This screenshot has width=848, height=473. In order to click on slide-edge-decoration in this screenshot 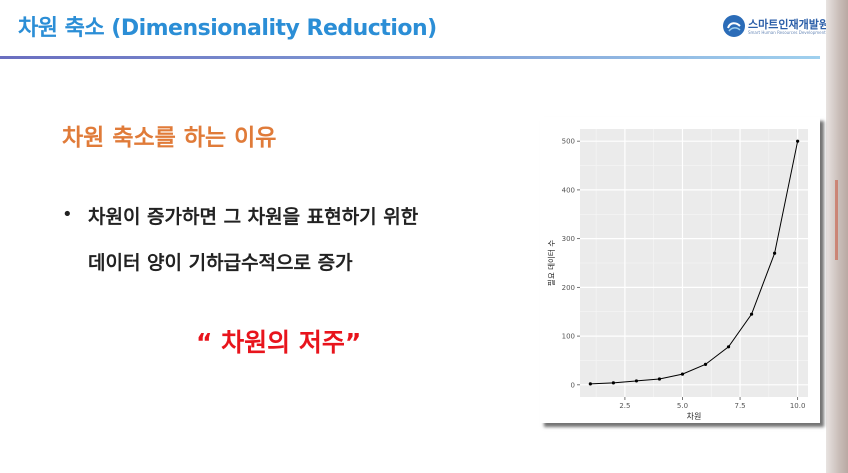, I will do `click(837, 236)`.